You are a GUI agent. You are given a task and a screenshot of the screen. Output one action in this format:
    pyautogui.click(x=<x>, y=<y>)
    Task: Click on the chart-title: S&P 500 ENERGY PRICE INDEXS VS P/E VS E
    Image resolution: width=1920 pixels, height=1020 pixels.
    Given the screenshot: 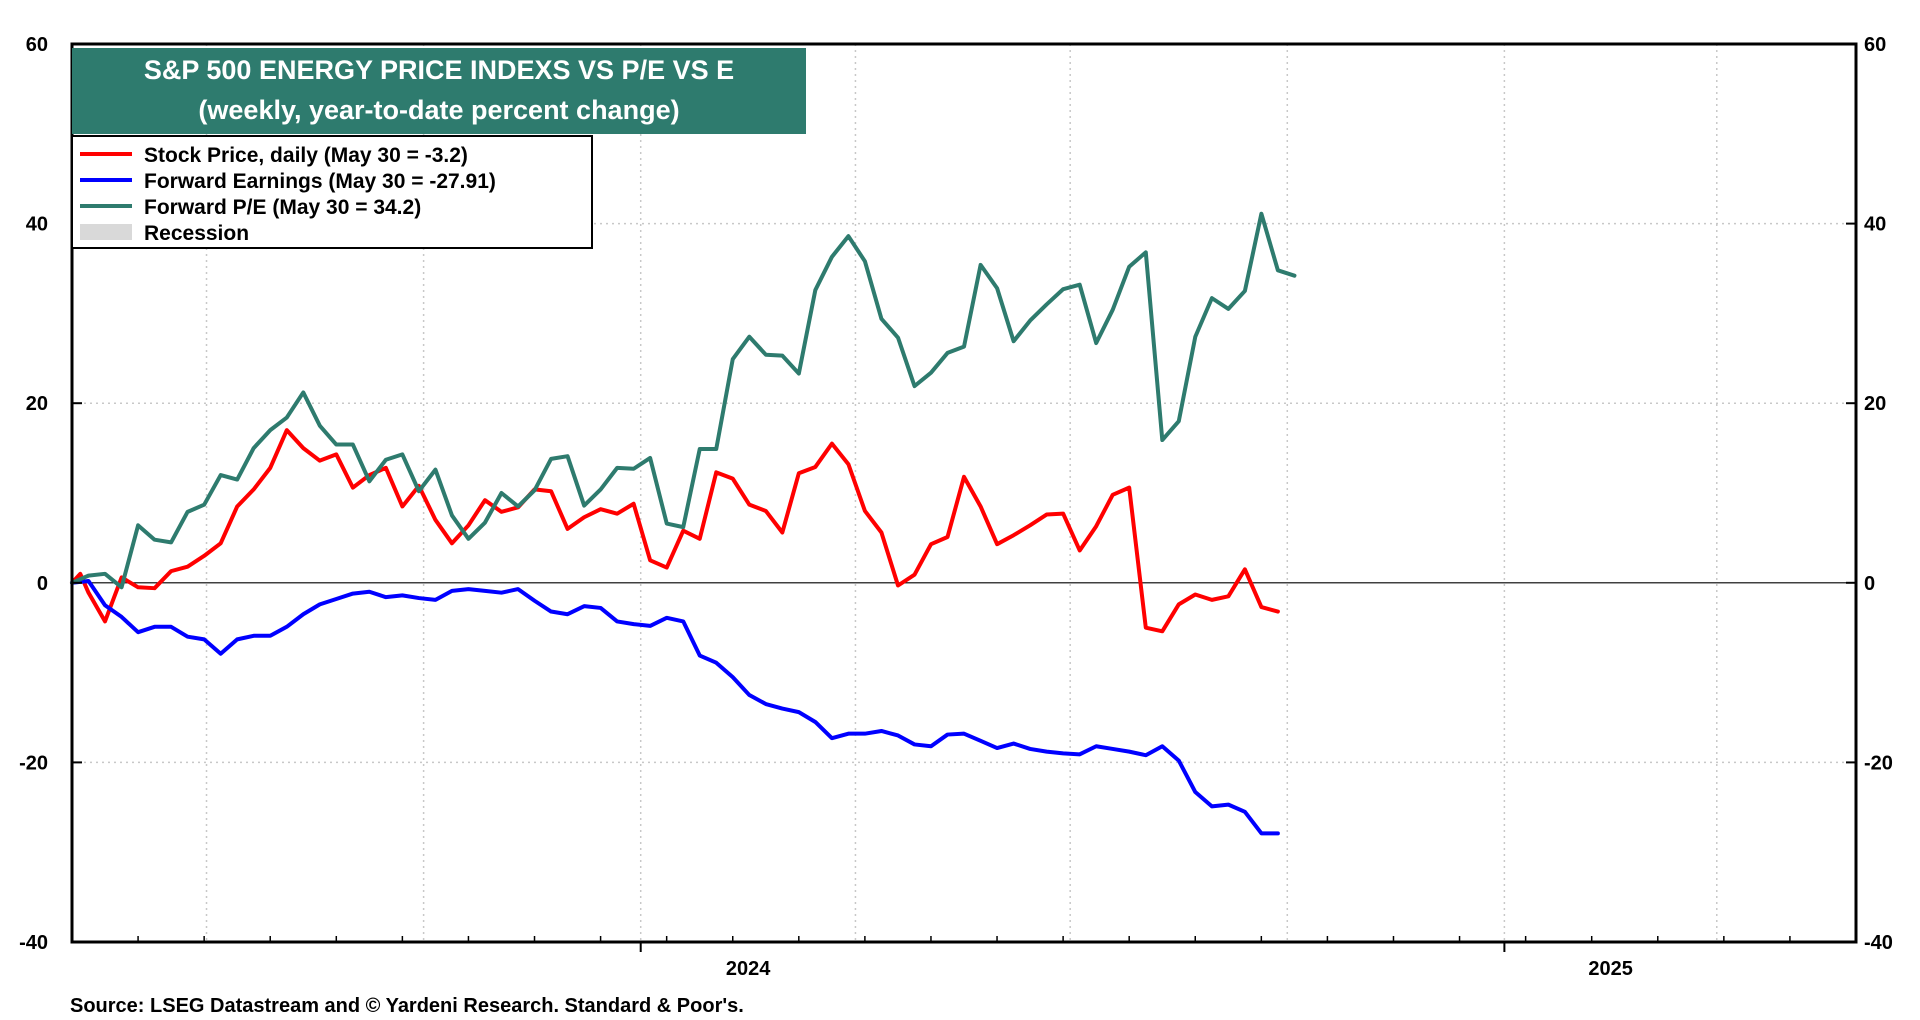 What is the action you would take?
    pyautogui.click(x=439, y=70)
    